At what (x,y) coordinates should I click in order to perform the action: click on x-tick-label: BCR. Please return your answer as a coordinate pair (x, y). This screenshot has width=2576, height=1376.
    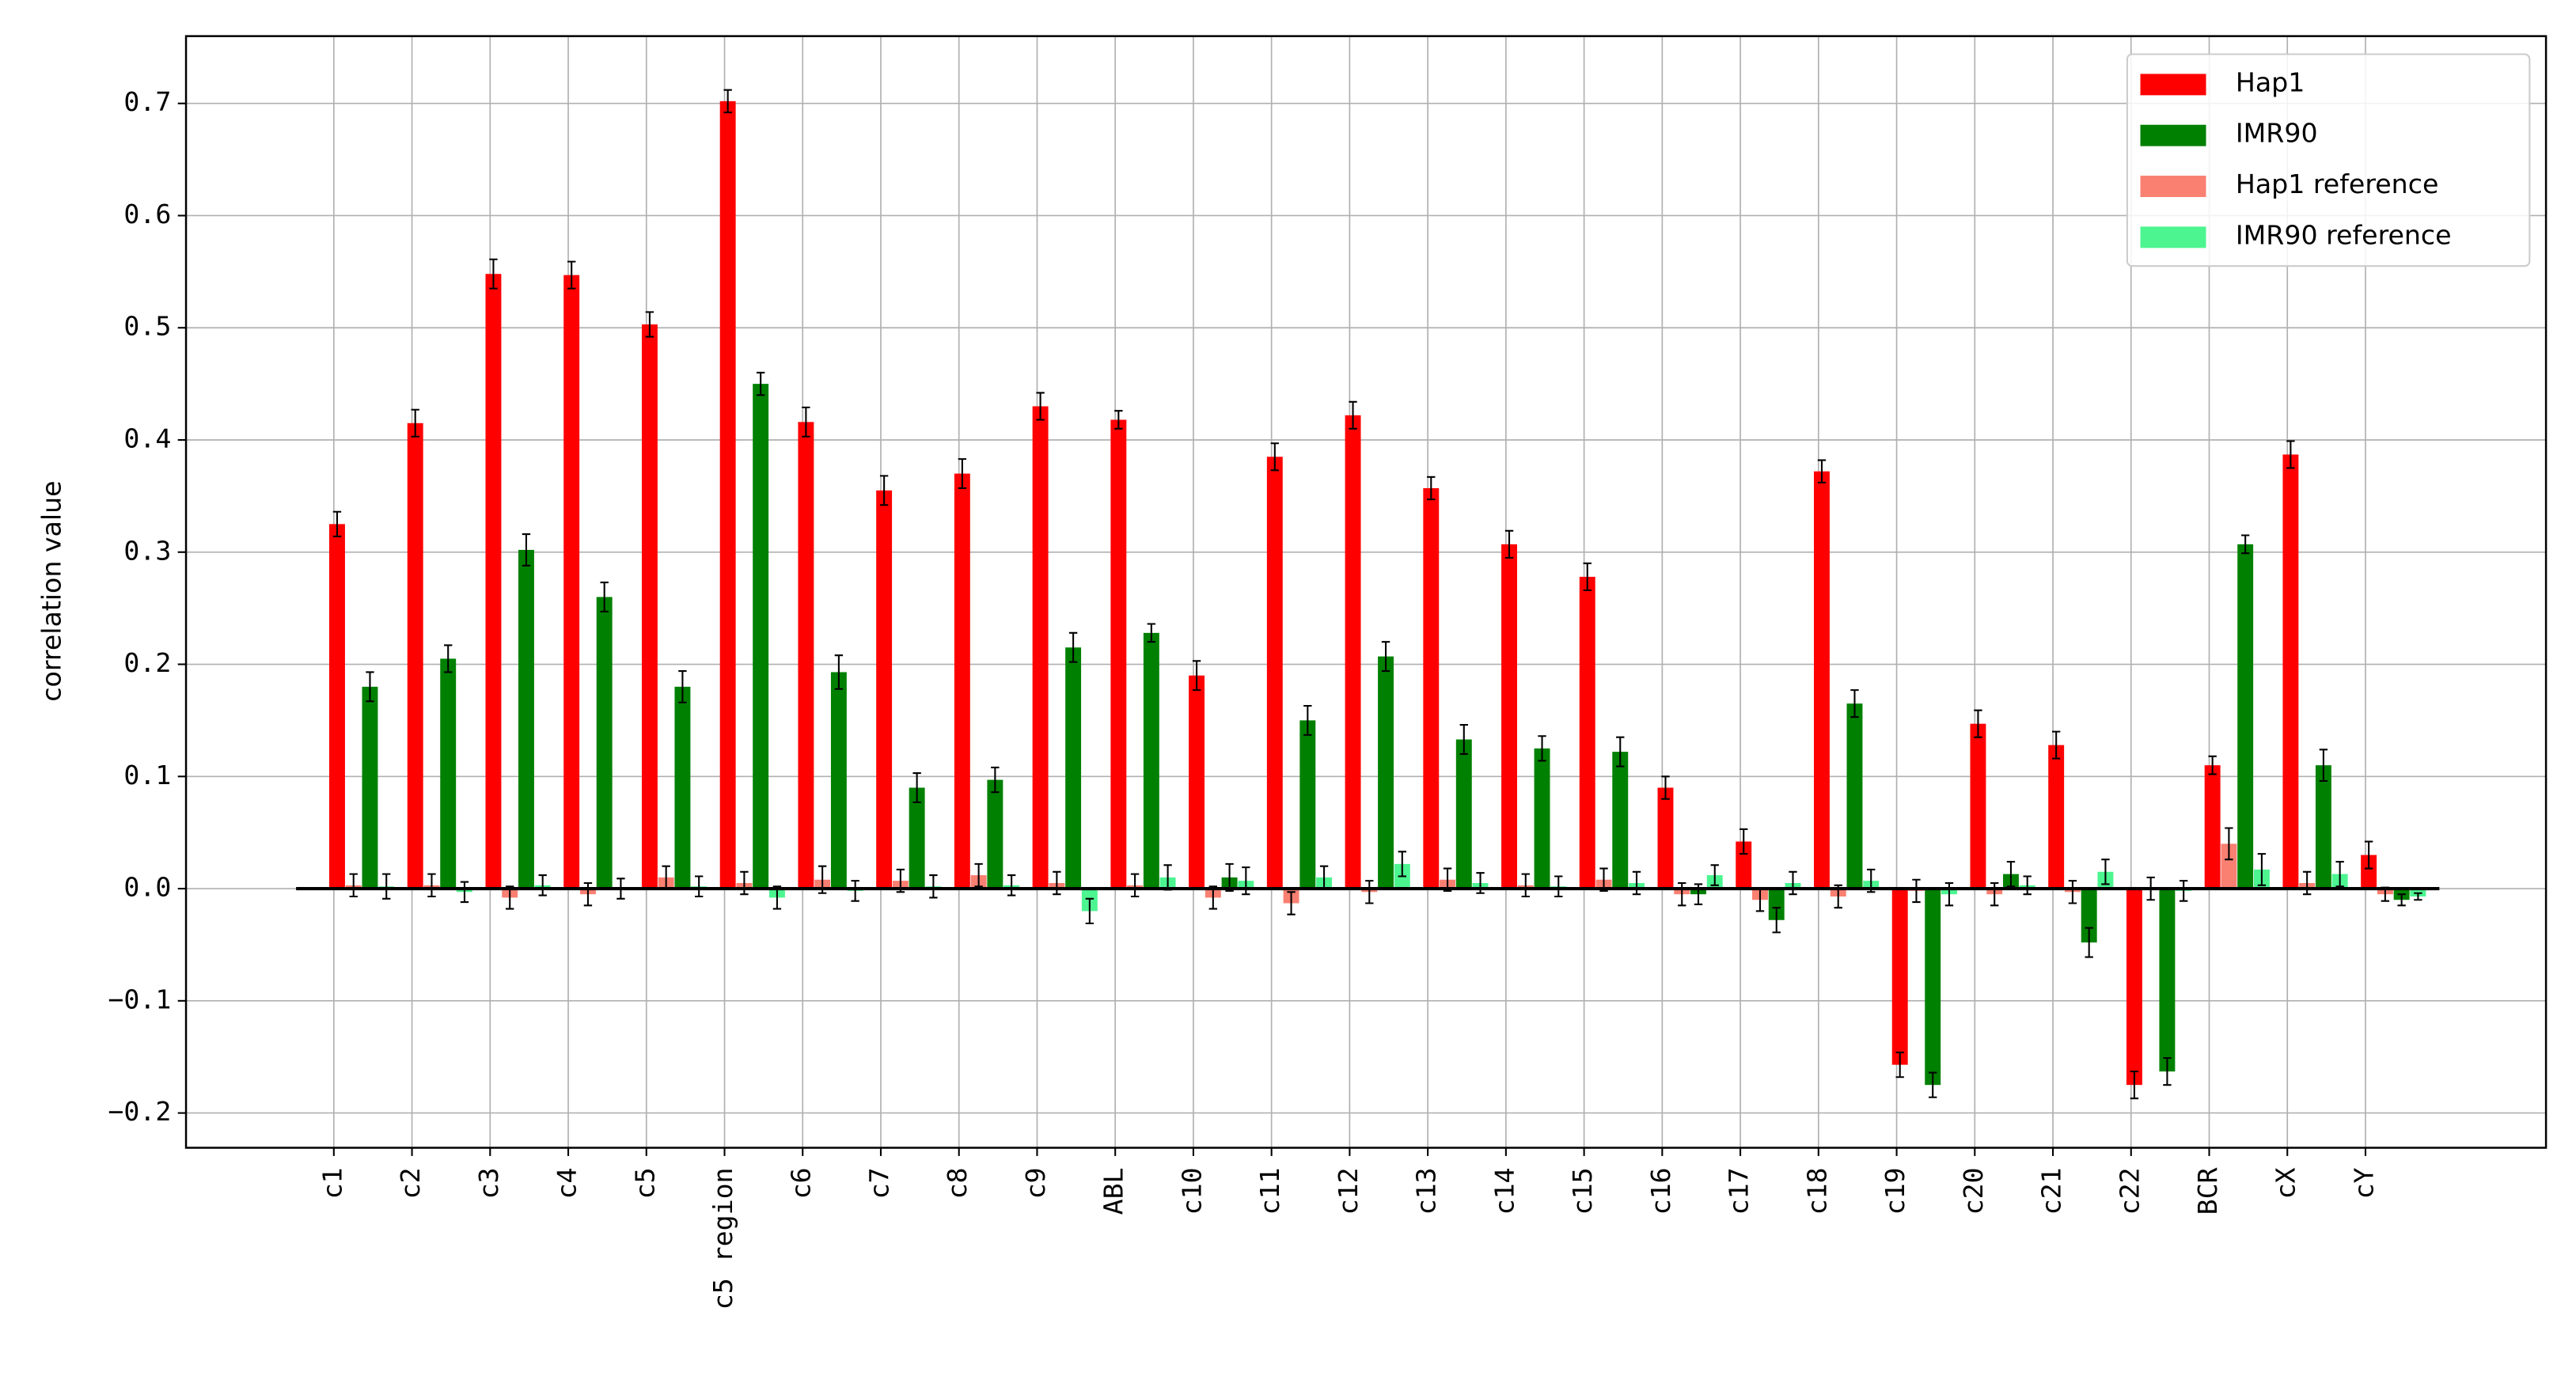
    Looking at the image, I should click on (2207, 1191).